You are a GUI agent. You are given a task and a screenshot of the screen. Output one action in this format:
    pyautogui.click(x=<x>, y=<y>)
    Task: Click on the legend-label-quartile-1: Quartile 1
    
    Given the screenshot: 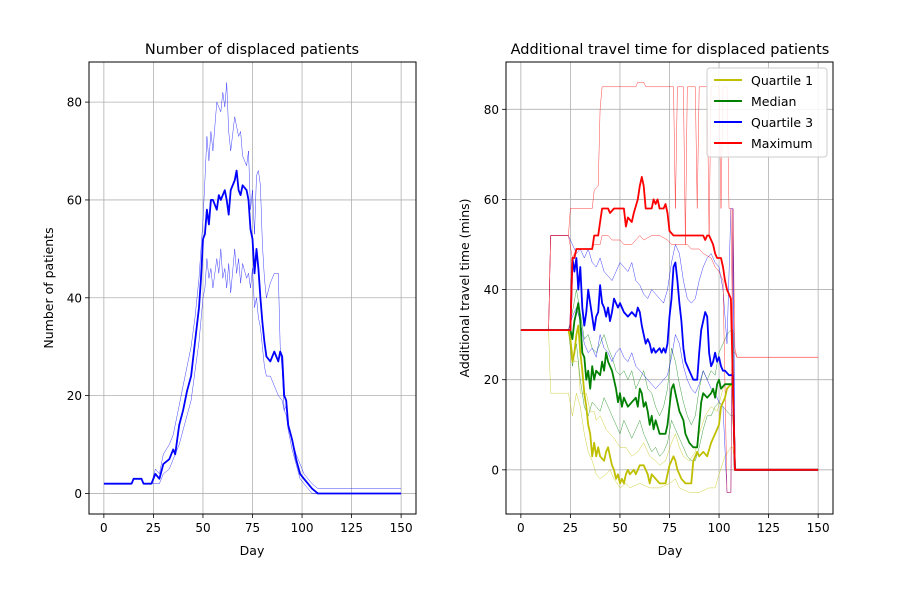 What is the action you would take?
    pyautogui.click(x=782, y=80)
    